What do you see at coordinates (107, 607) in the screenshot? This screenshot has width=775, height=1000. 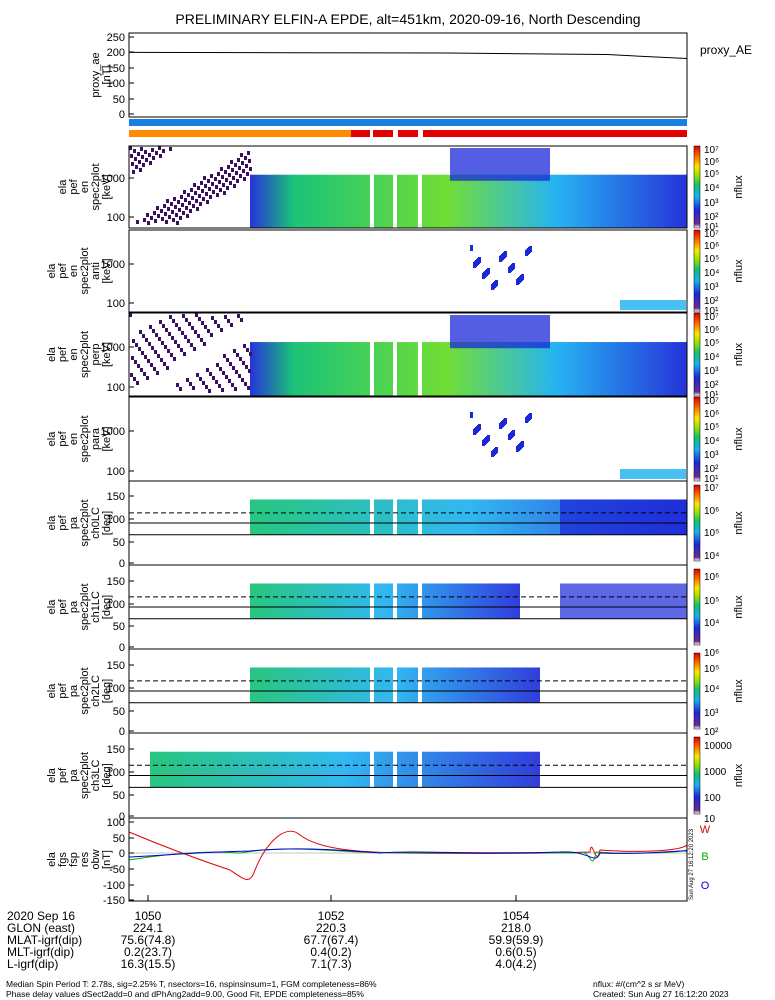 I see `y-axis-label-line: [deg]` at bounding box center [107, 607].